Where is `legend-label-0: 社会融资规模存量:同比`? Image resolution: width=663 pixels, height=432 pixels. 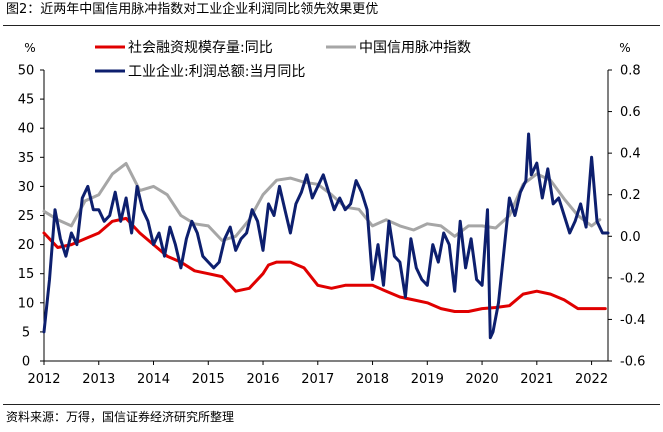 legend-label-0: 社会融资规模存量:同比 is located at coordinates (200, 48).